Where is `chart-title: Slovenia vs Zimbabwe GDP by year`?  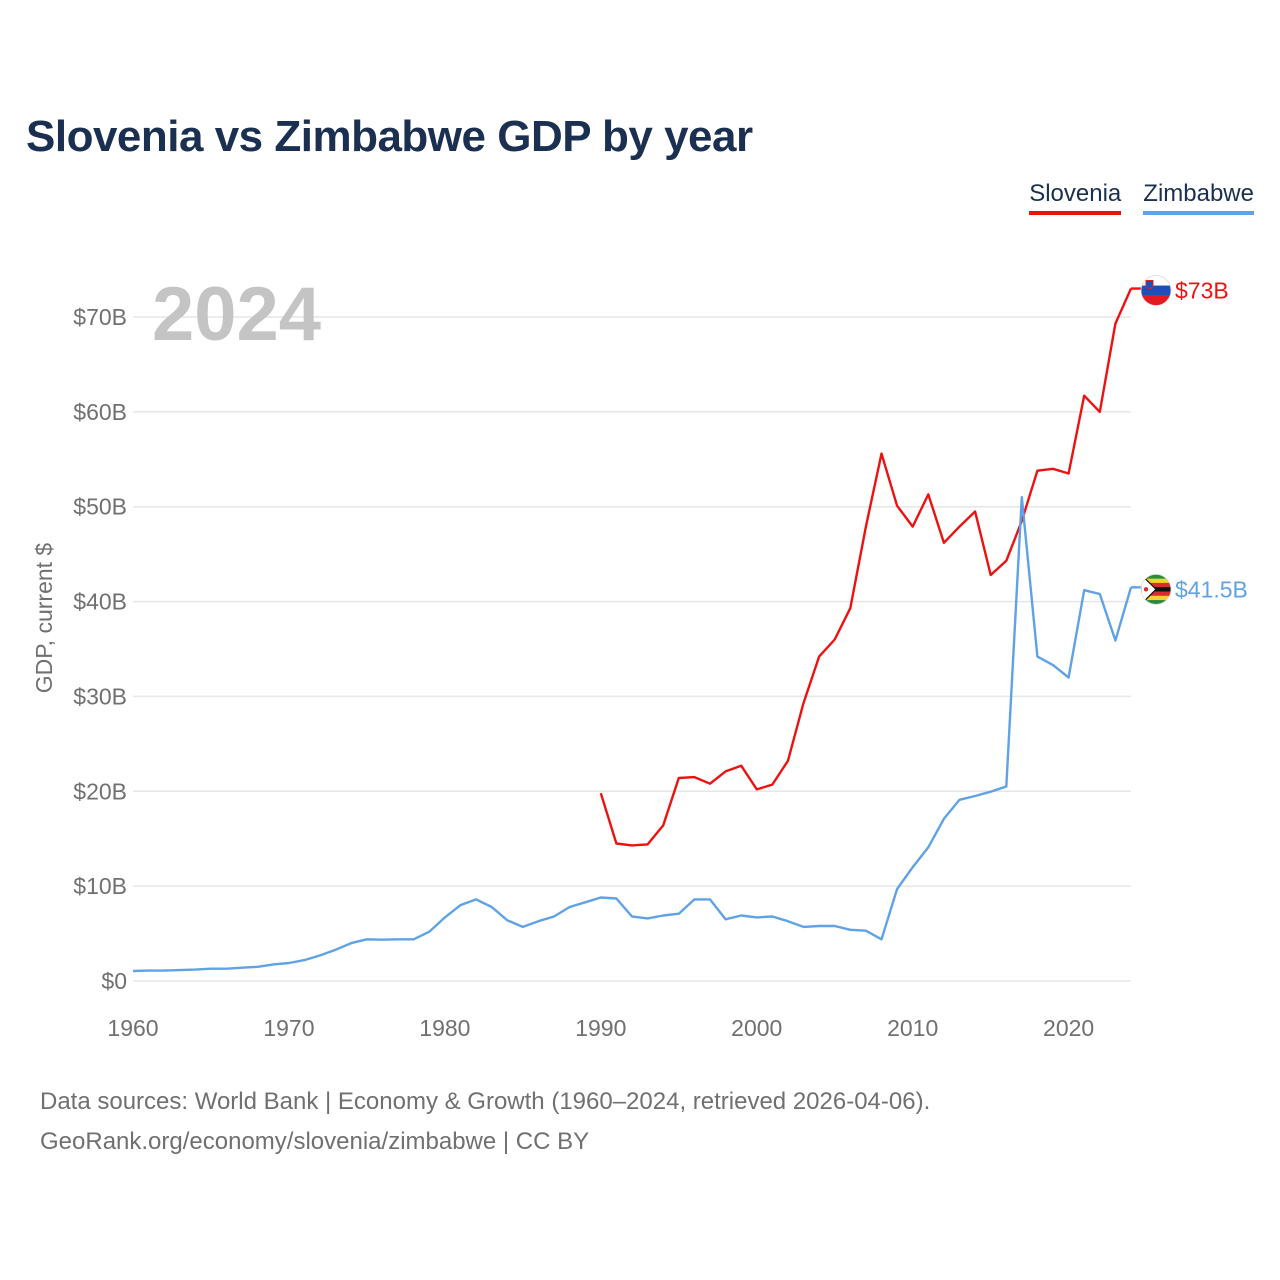
chart-title: Slovenia vs Zimbabwe GDP by year is located at coordinates (389, 136).